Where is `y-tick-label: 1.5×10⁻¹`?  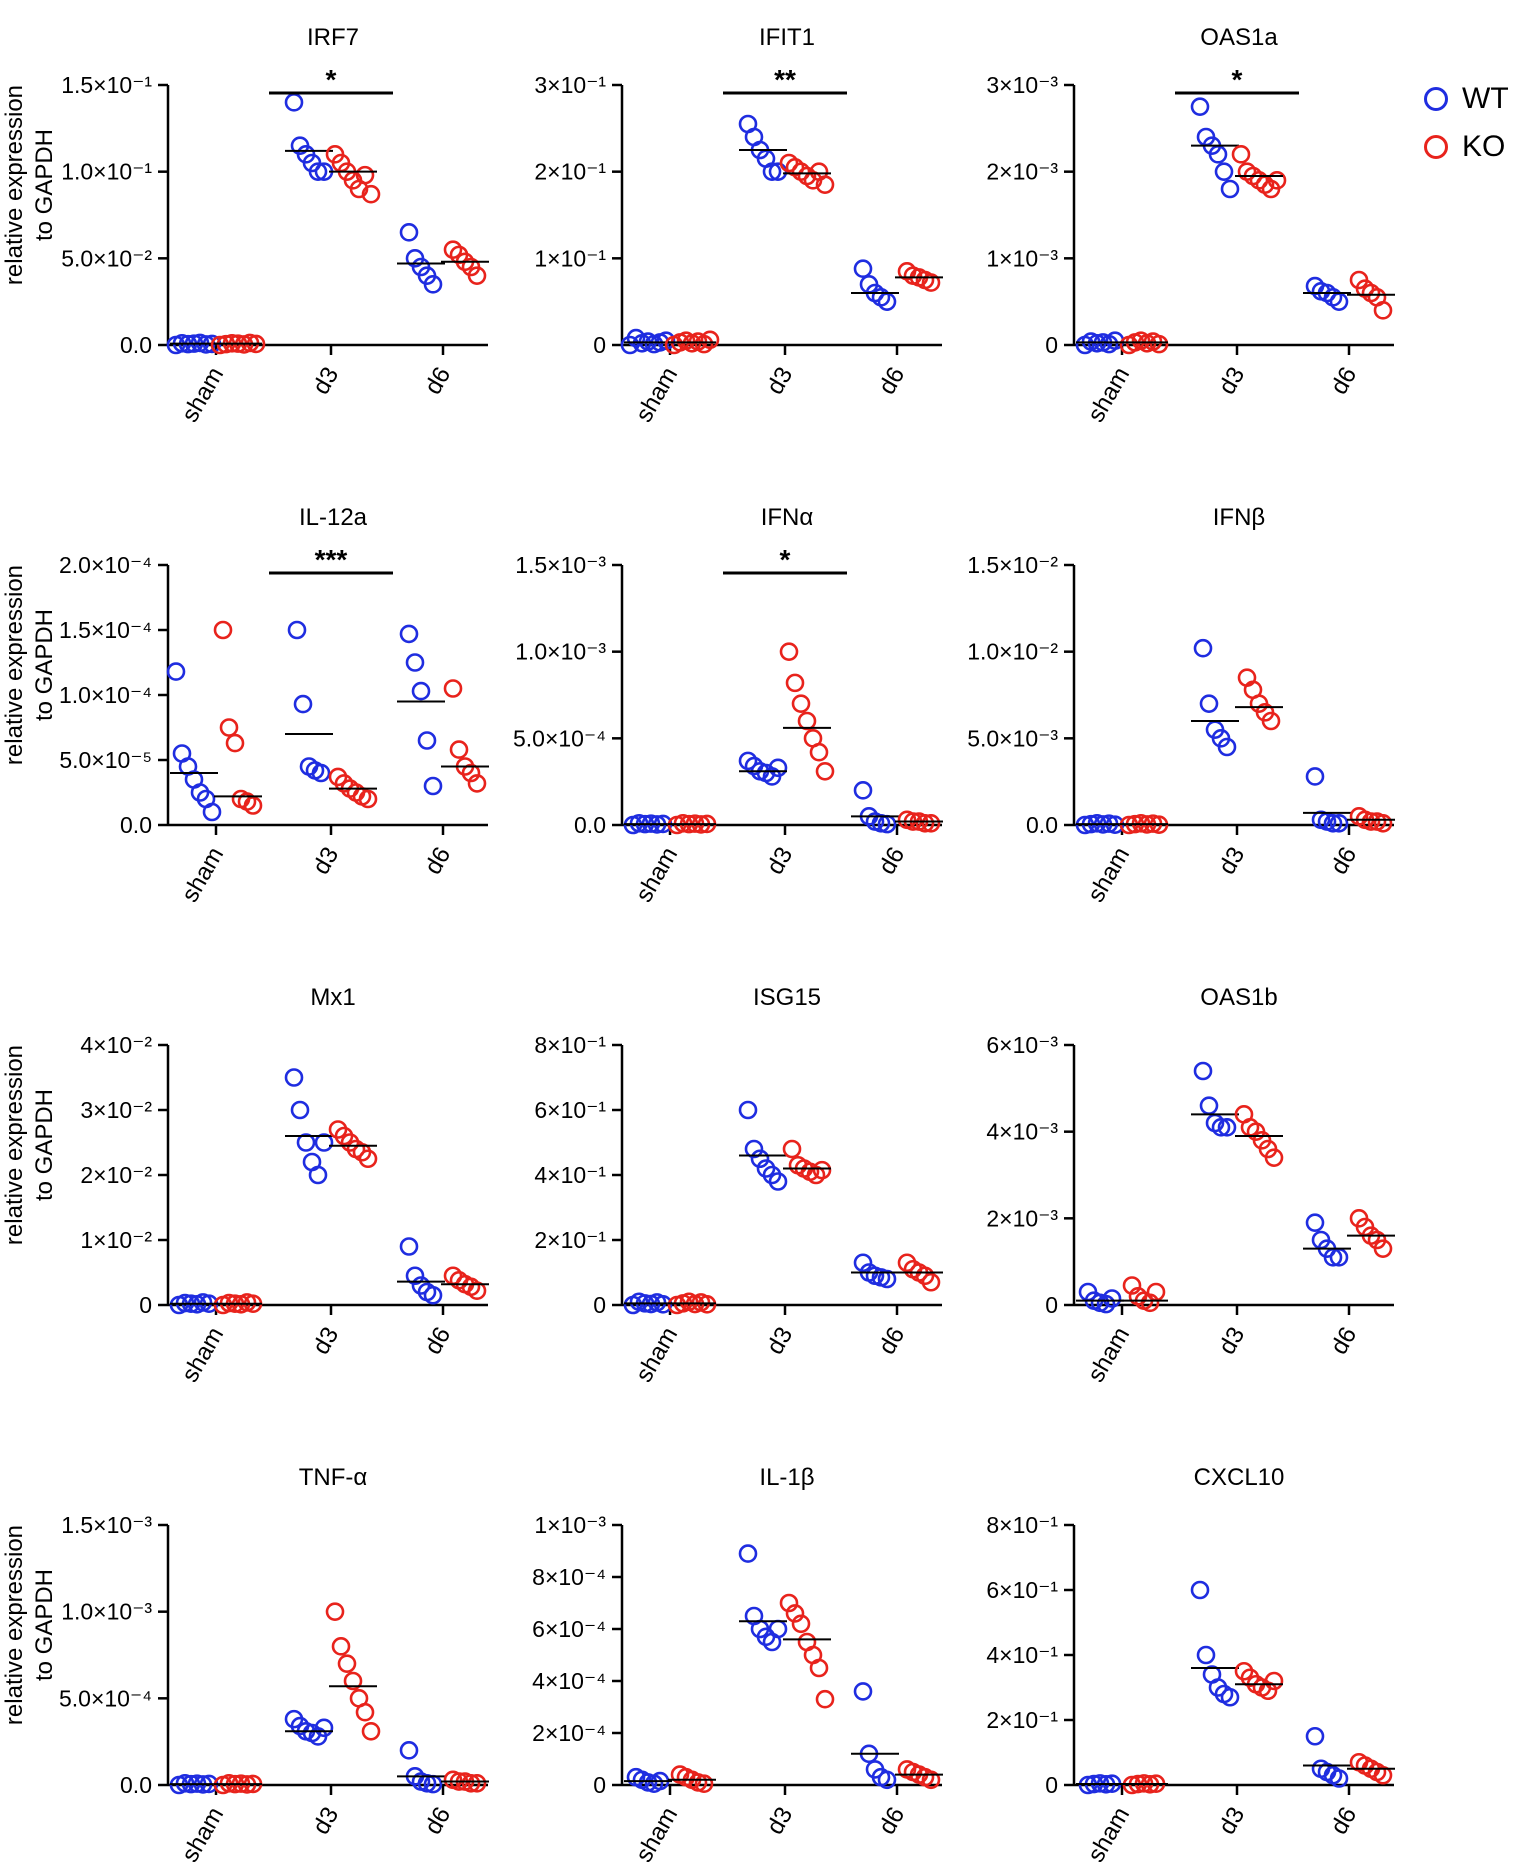
y-tick-label: 1.5×10⁻¹ is located at coordinates (106, 85).